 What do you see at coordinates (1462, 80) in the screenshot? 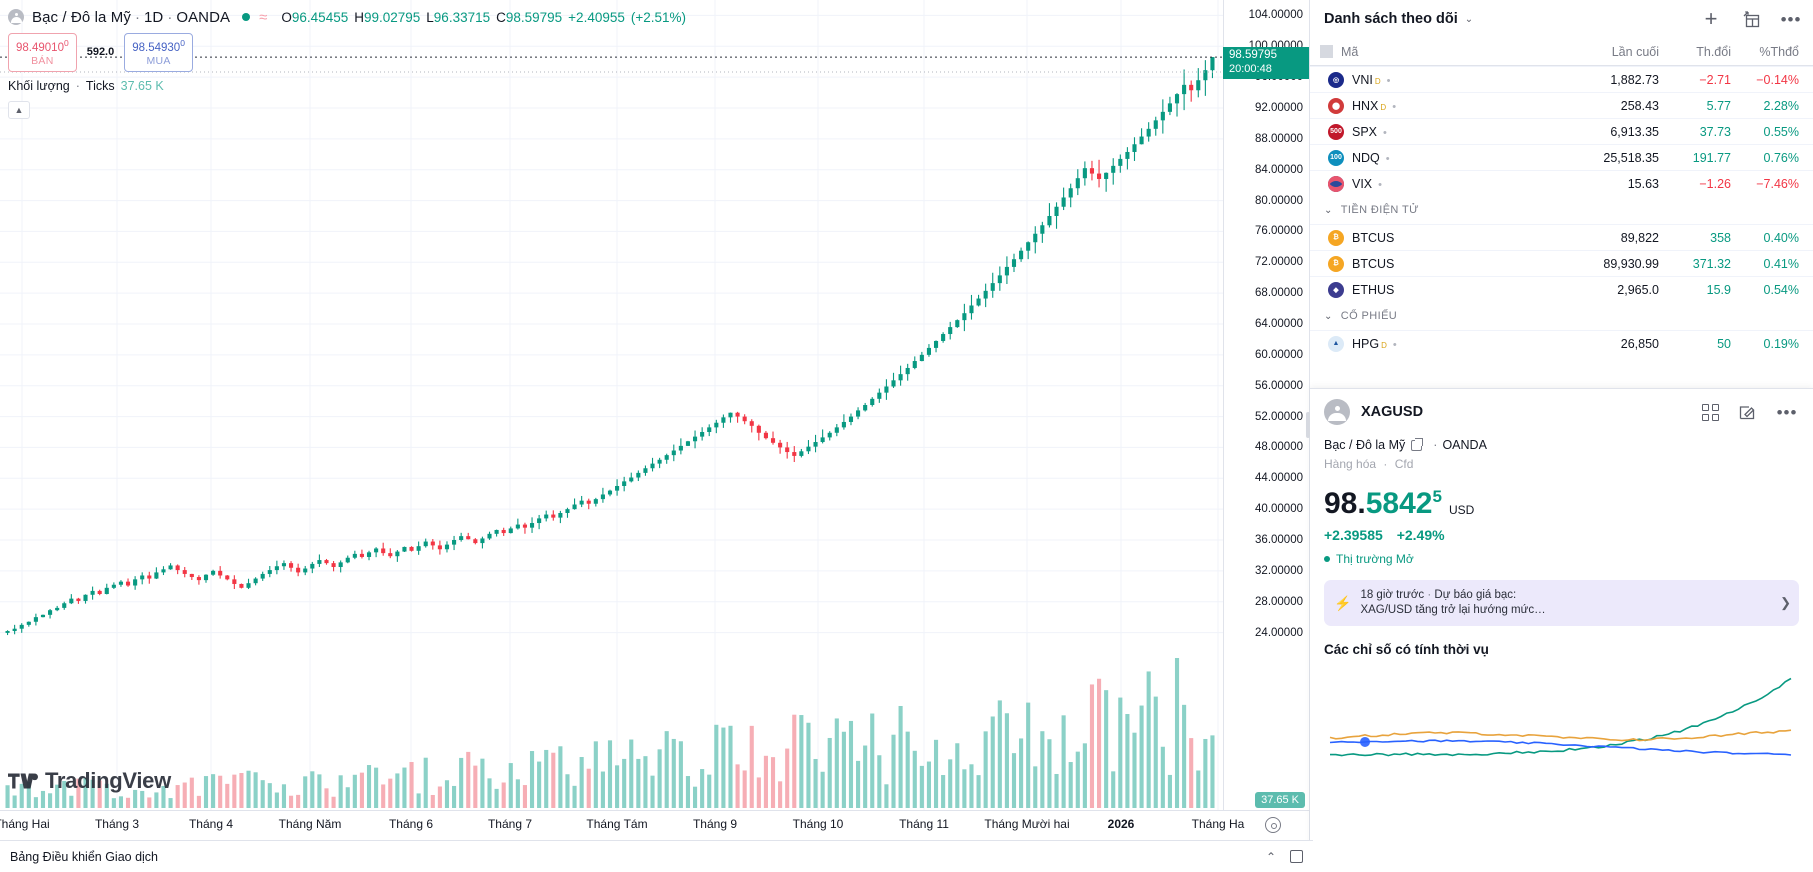
I see `watchlist-symbol: VNI D •` at bounding box center [1462, 80].